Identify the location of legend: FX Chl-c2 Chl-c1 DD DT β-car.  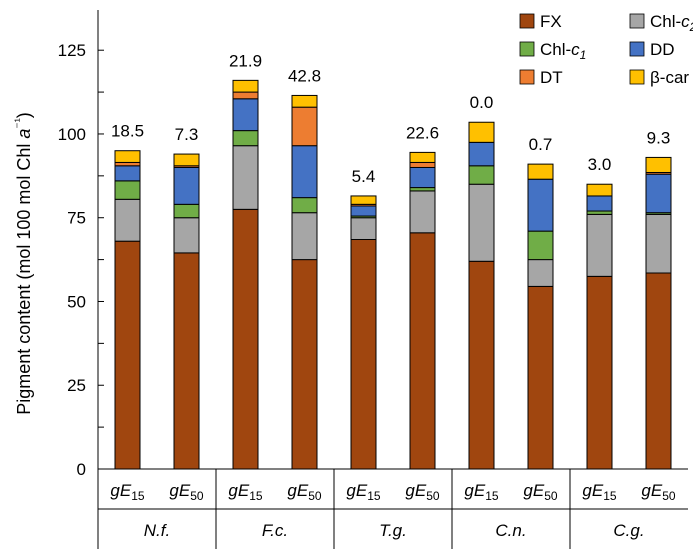
(606, 49).